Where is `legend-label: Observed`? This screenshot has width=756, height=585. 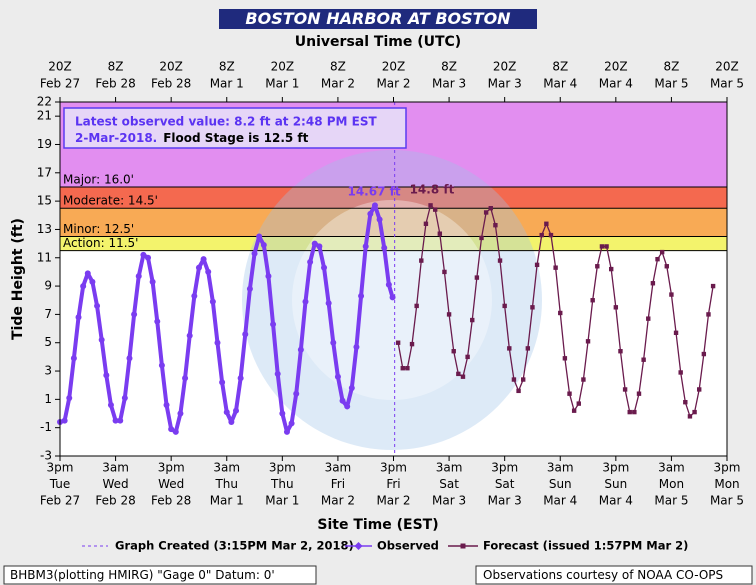 legend-label: Observed is located at coordinates (408, 546).